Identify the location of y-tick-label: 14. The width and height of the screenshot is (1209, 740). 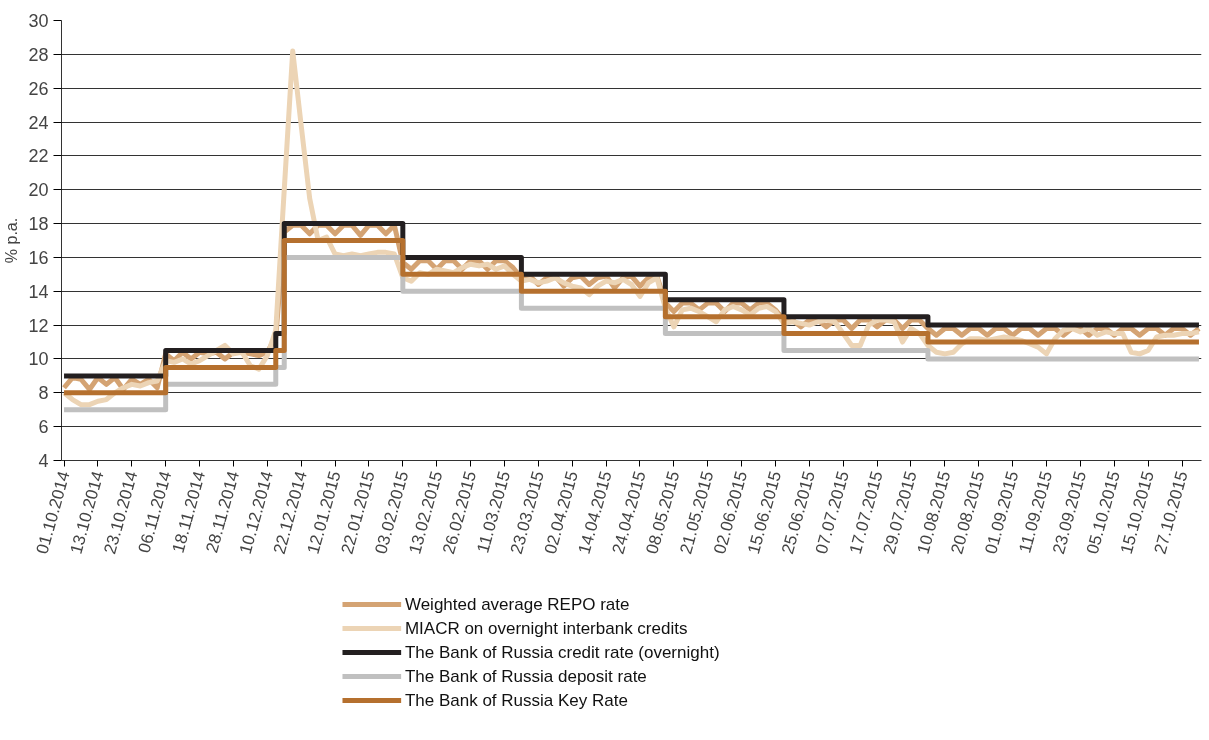
(38, 291).